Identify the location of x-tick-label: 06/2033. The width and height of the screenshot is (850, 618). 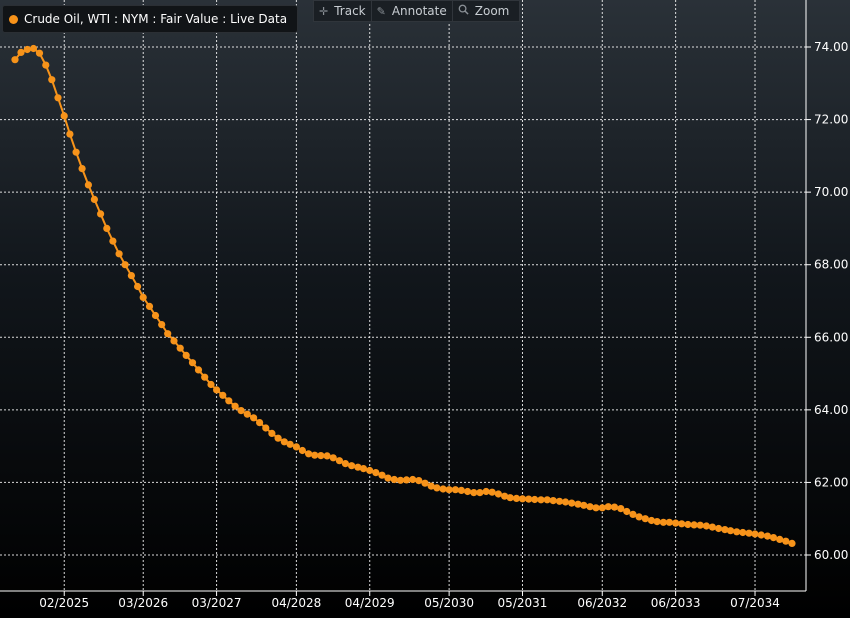
(676, 603).